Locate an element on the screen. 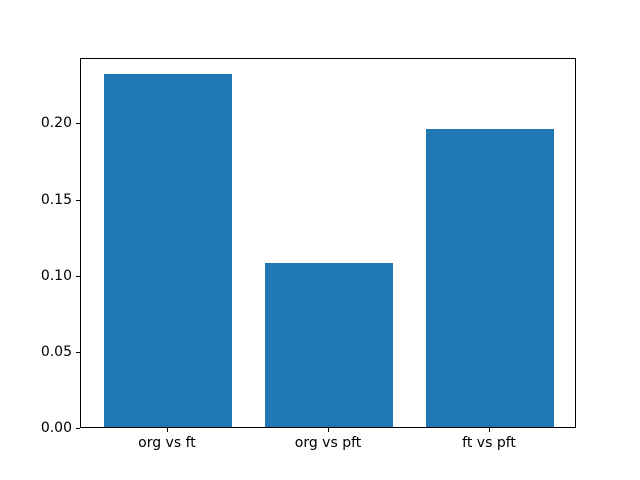  y-tick-label: 0.10 is located at coordinates (56, 275).